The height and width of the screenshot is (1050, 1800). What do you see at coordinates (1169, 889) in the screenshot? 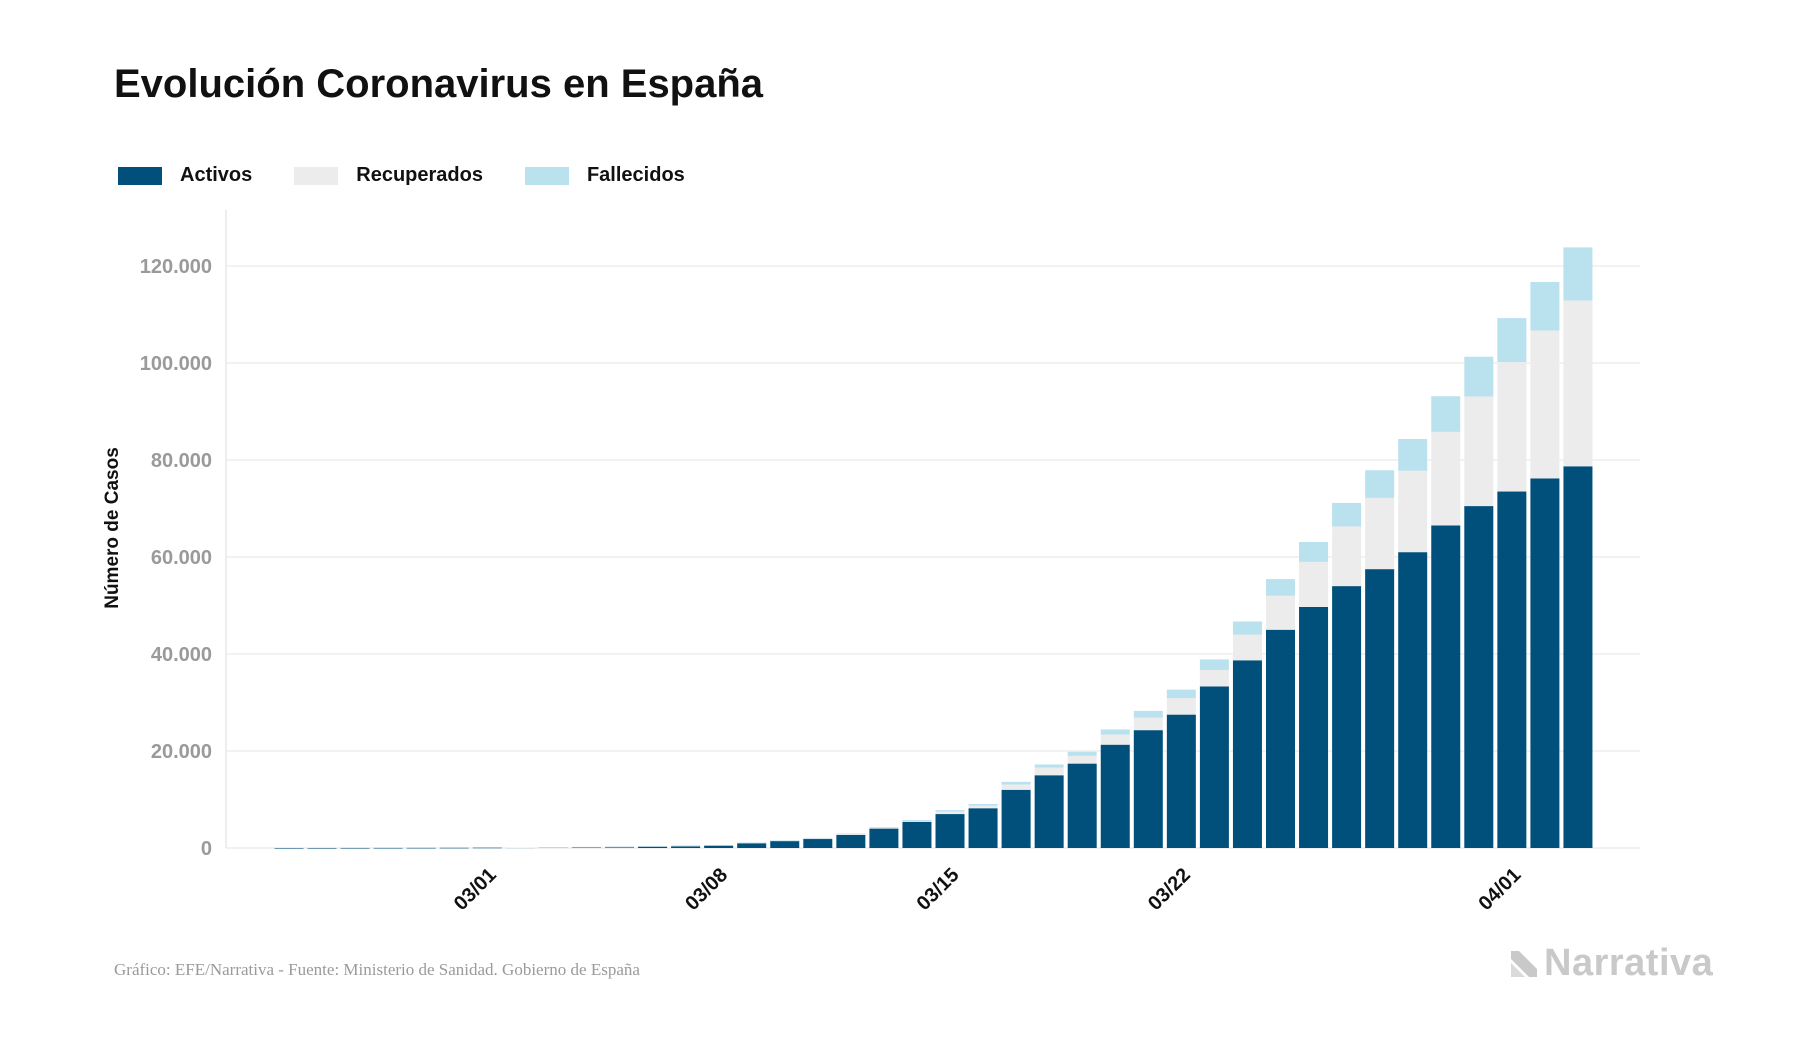
I see `x-tick-label: 03/22` at bounding box center [1169, 889].